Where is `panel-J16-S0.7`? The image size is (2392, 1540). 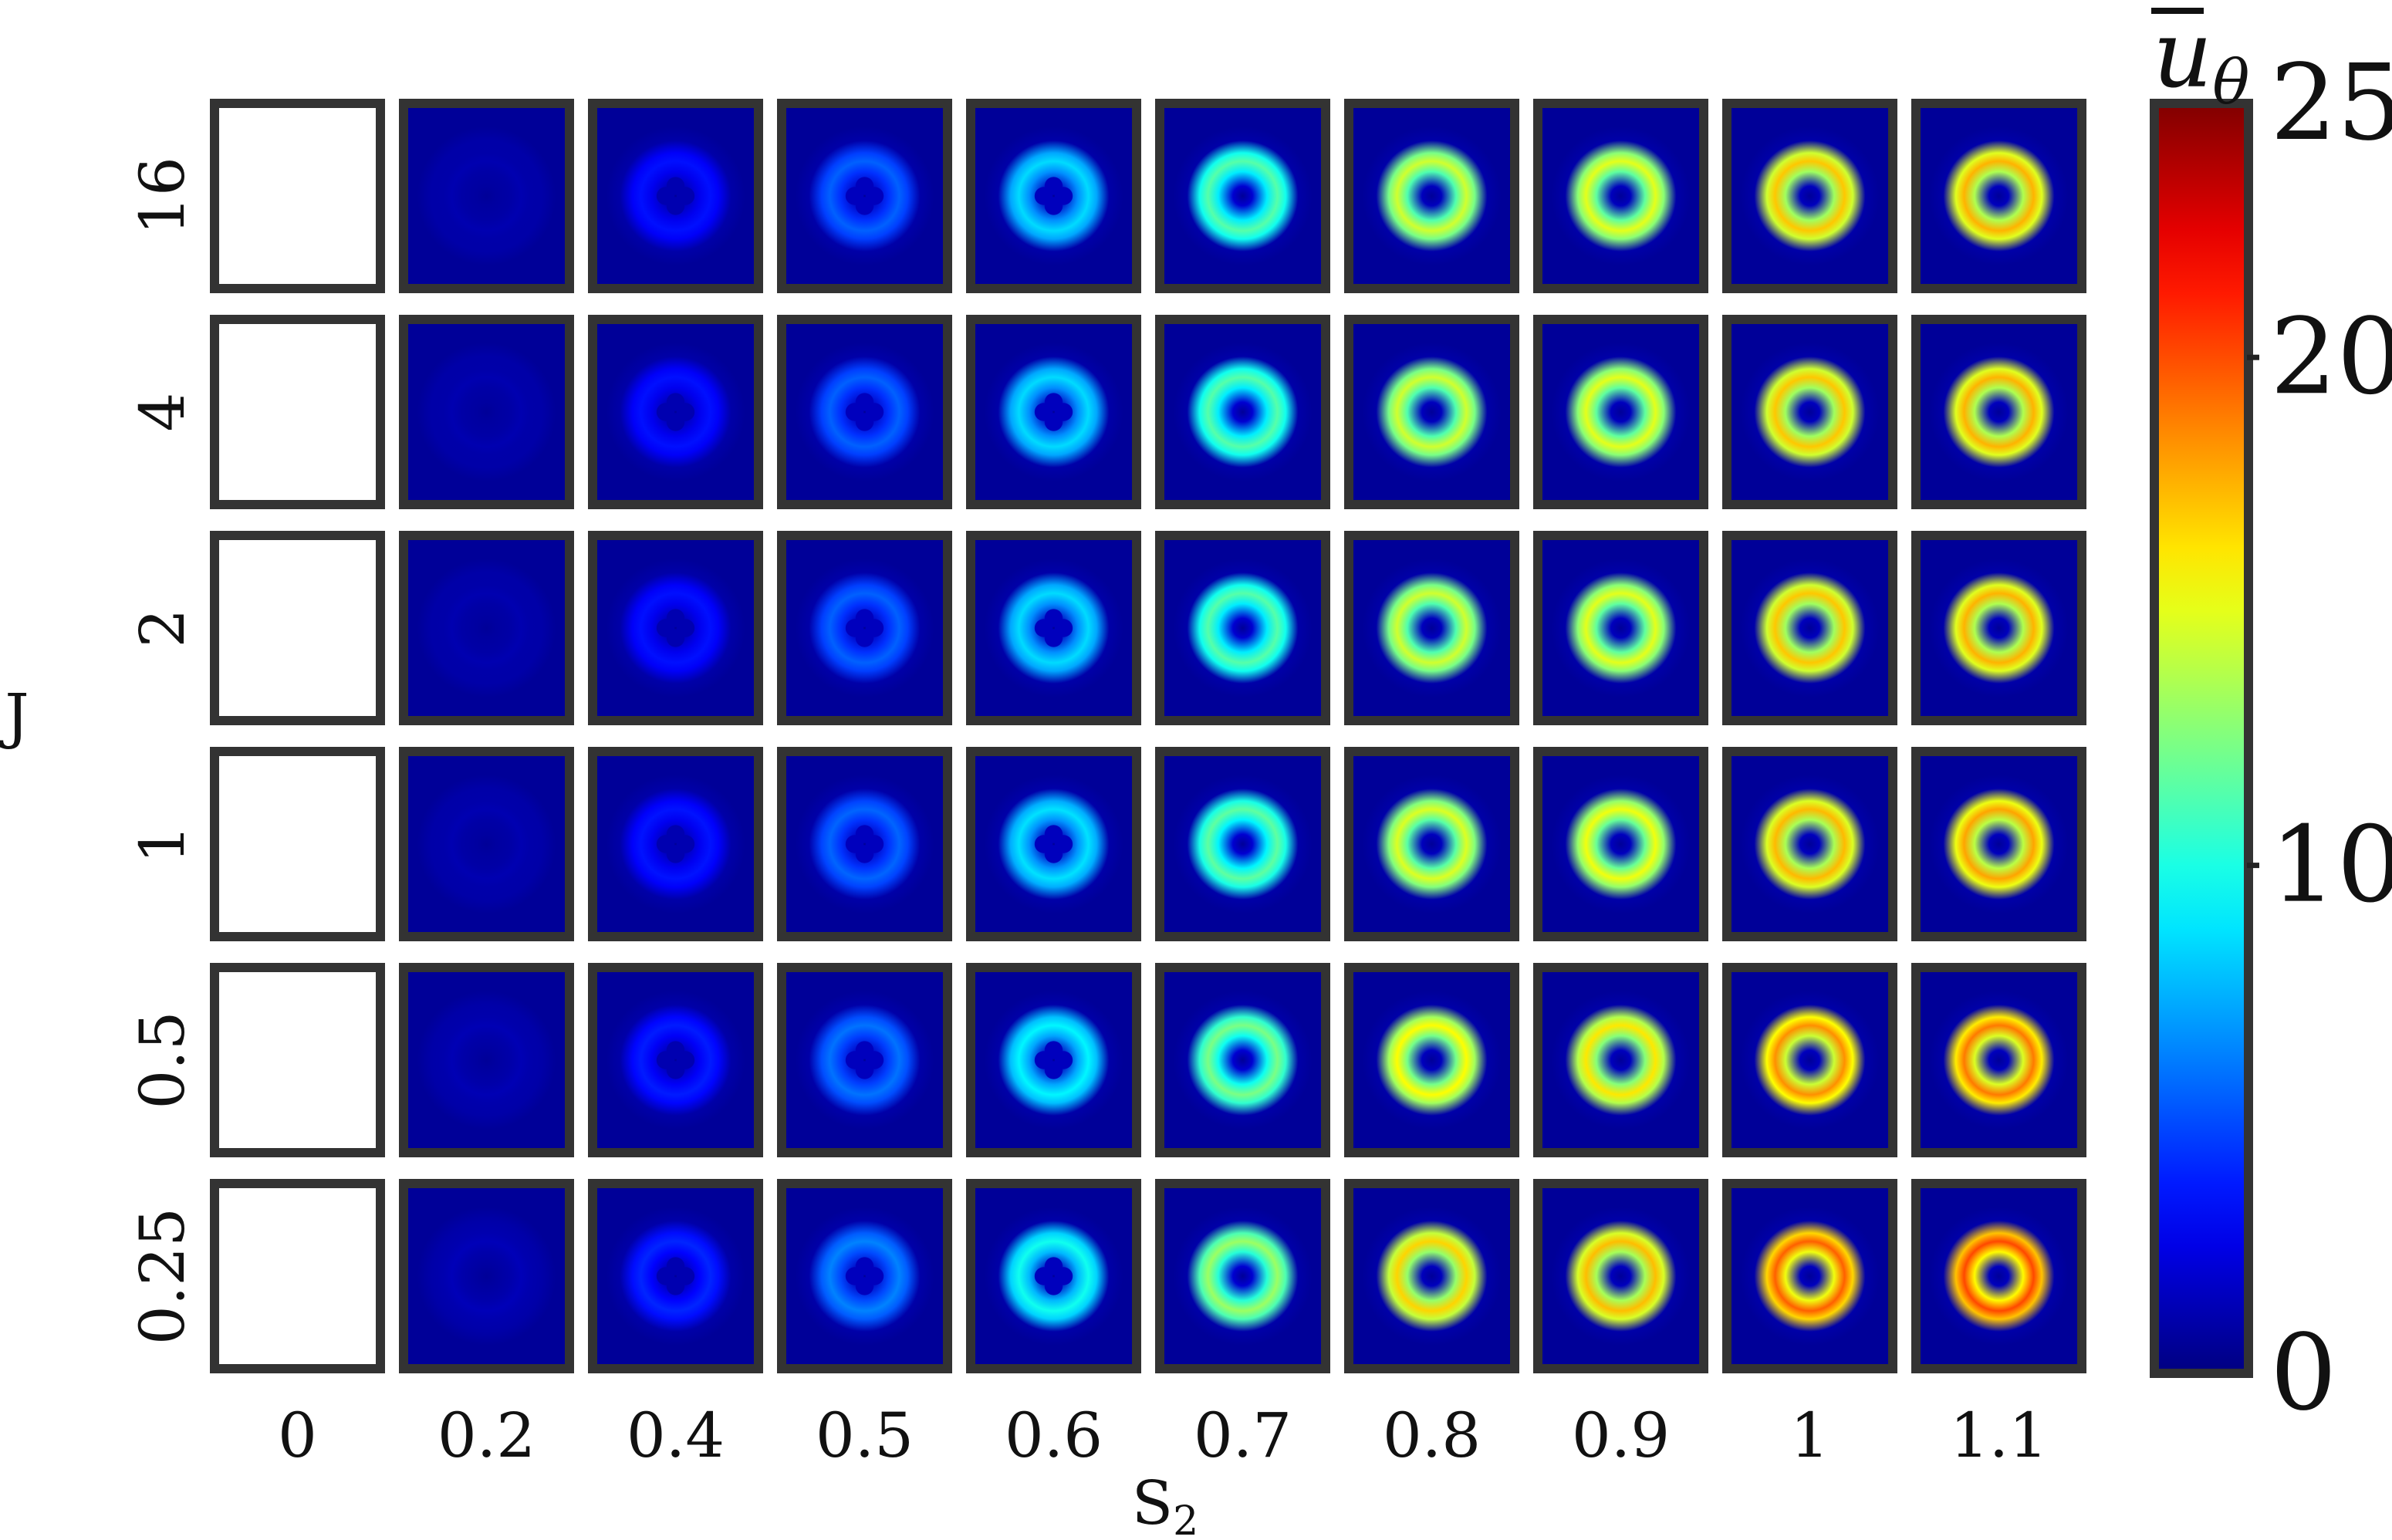
panel-J16-S0.7 is located at coordinates (1242, 196).